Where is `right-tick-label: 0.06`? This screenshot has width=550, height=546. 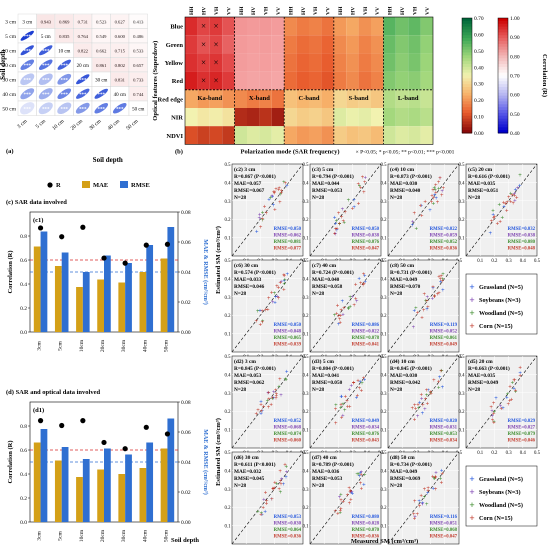 right-tick-label: 0.06 is located at coordinates (186, 433).